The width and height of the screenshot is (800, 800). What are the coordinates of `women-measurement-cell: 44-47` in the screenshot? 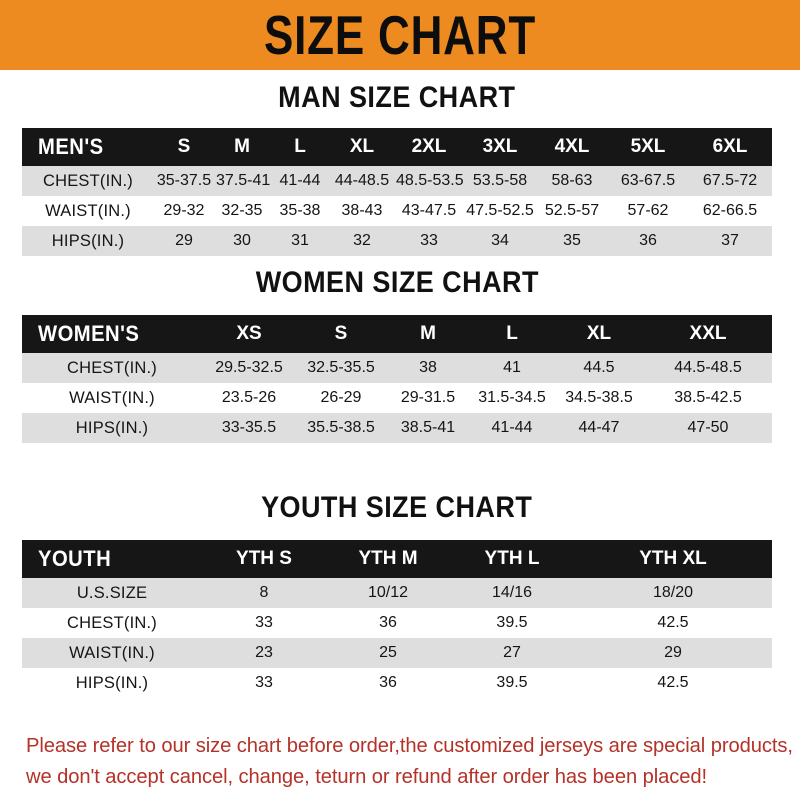 It's located at (599, 427).